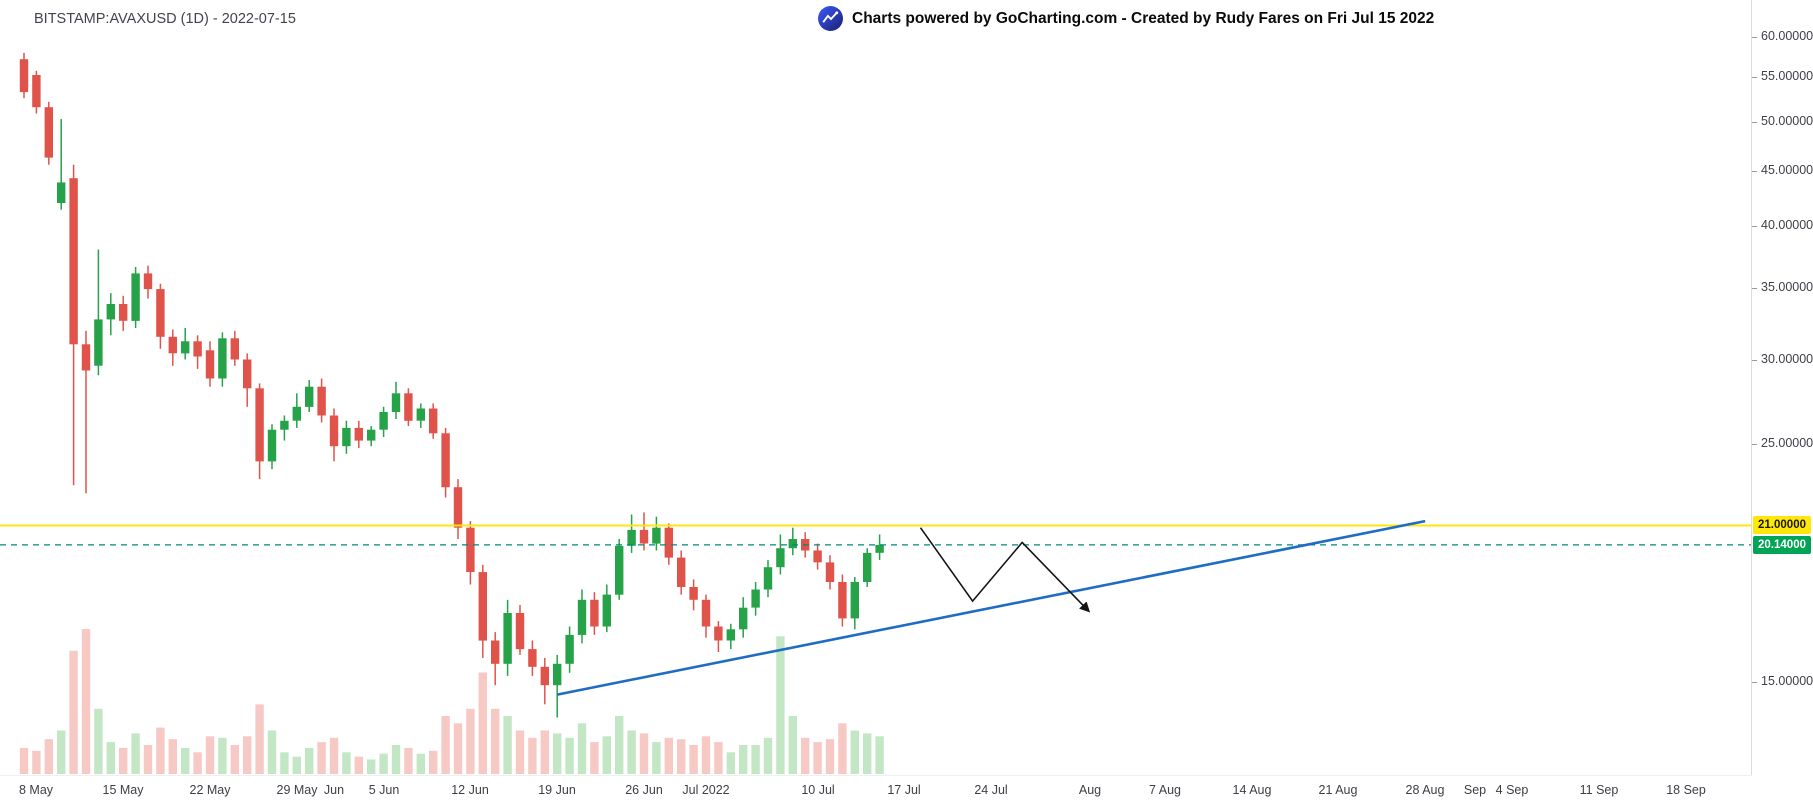 Image resolution: width=1813 pixels, height=804 pixels. What do you see at coordinates (1425, 790) in the screenshot?
I see `time-axis-label: 28 Aug` at bounding box center [1425, 790].